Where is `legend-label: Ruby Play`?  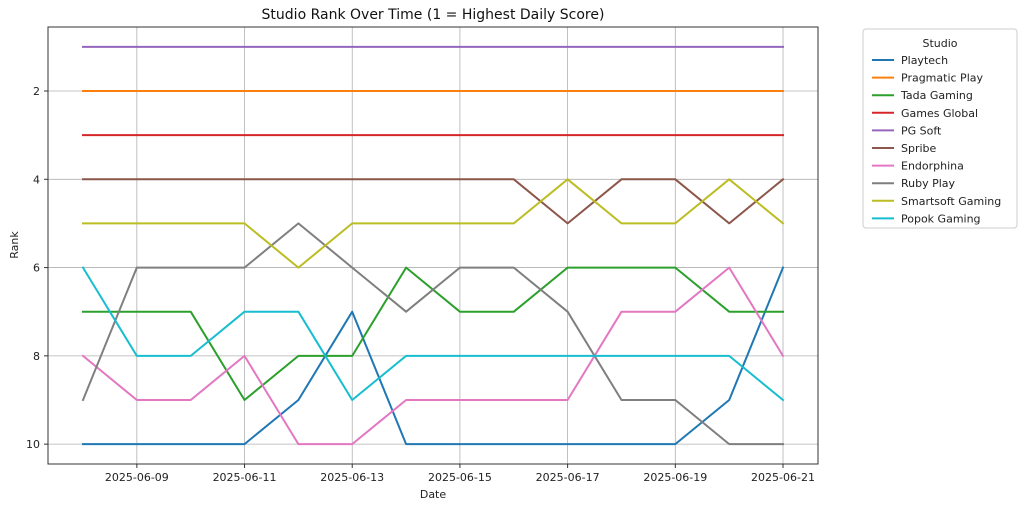
legend-label: Ruby Play is located at coordinates (928, 183).